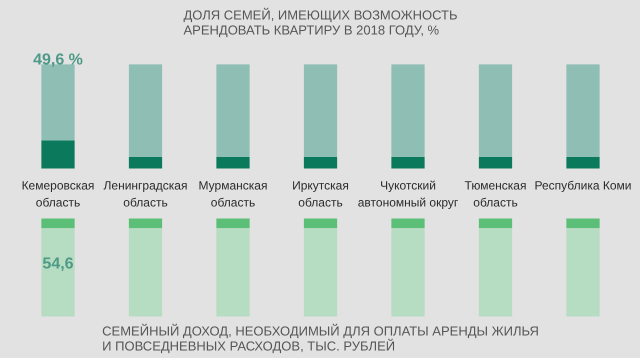 This screenshot has width=640, height=360. Describe the element at coordinates (58, 60) in the screenshot. I see `annotation: 49,6 %` at that location.